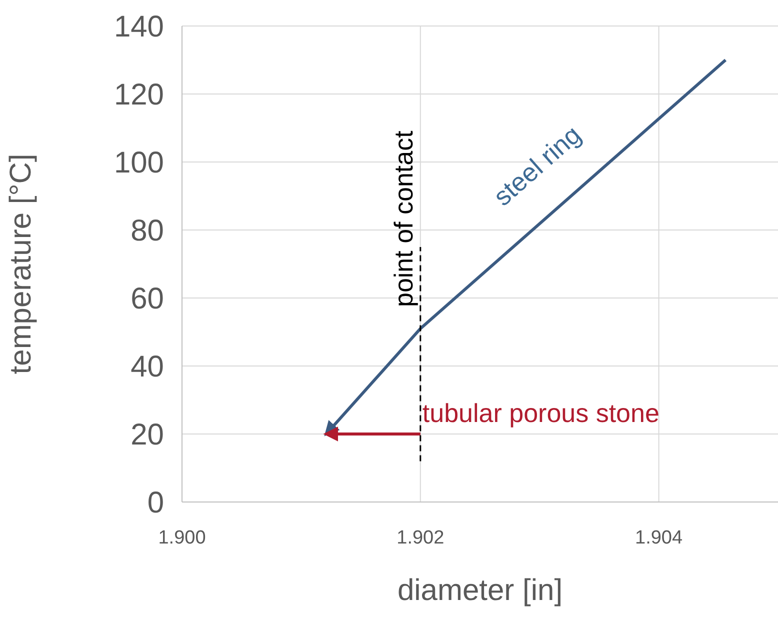  I want to click on y-tick-label: 60, so click(147, 299).